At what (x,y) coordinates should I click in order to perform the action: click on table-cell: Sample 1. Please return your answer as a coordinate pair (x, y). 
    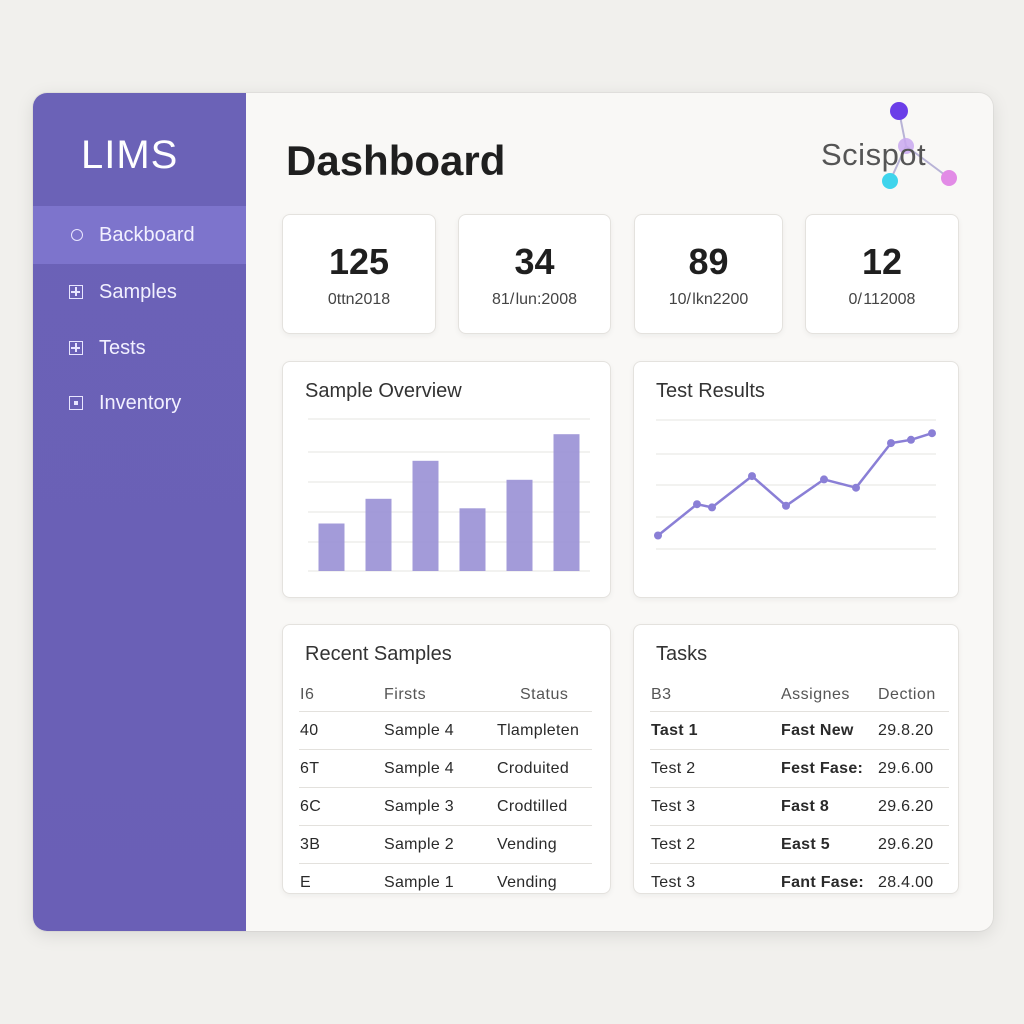
    Looking at the image, I should click on (439, 882).